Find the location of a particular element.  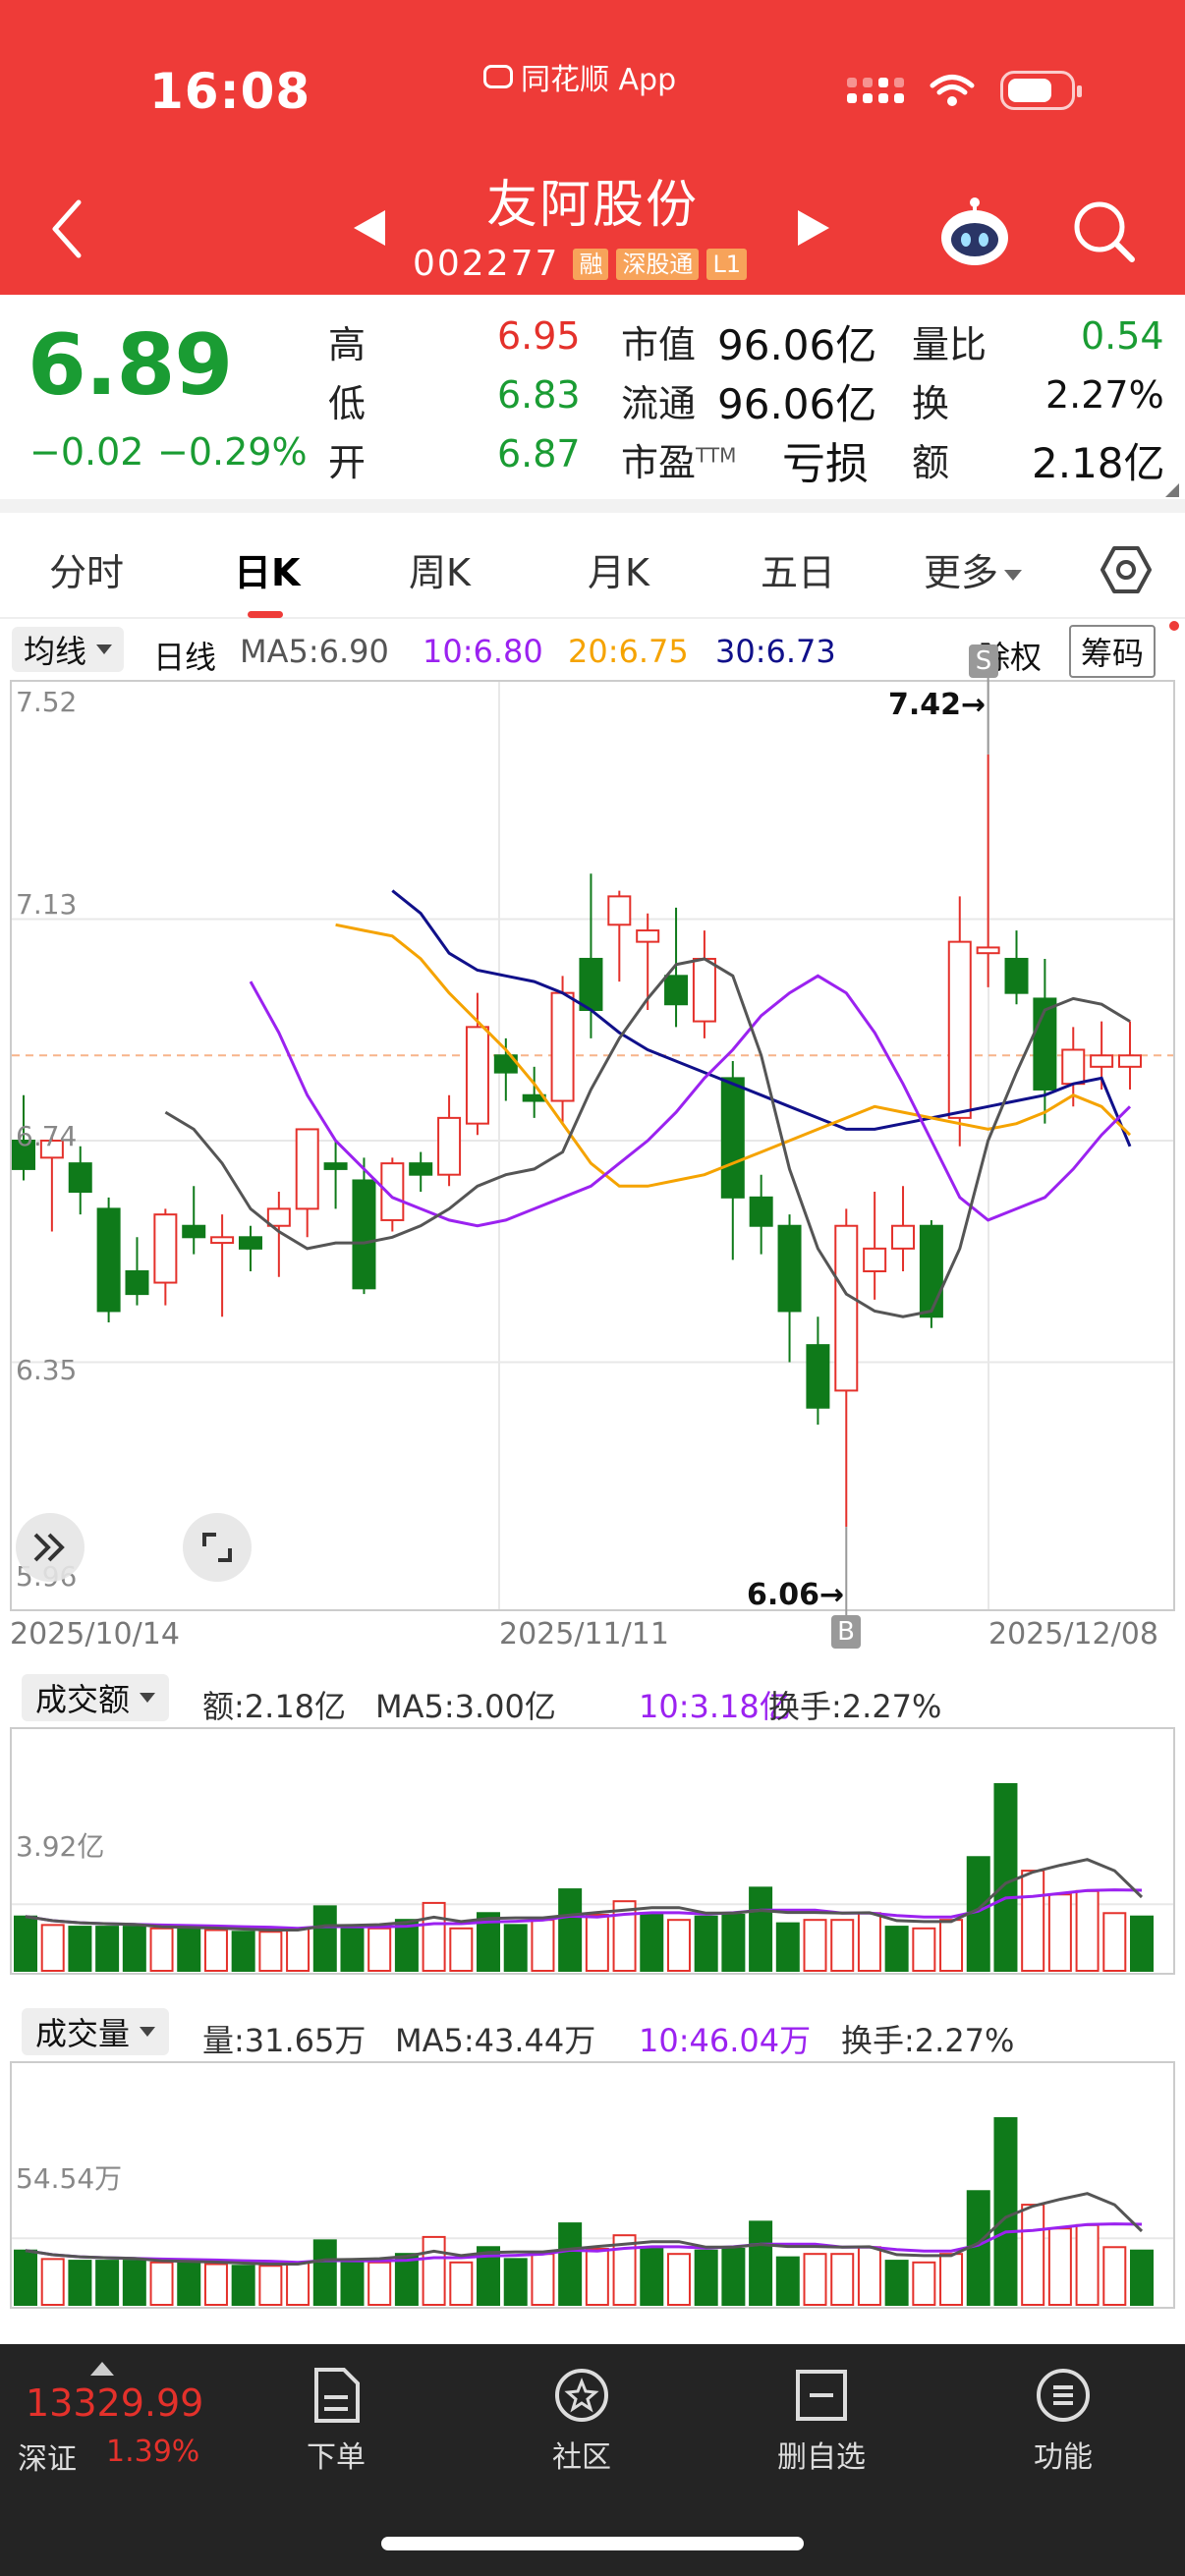

tab-monthly-k: 月K is located at coordinates (619, 572).